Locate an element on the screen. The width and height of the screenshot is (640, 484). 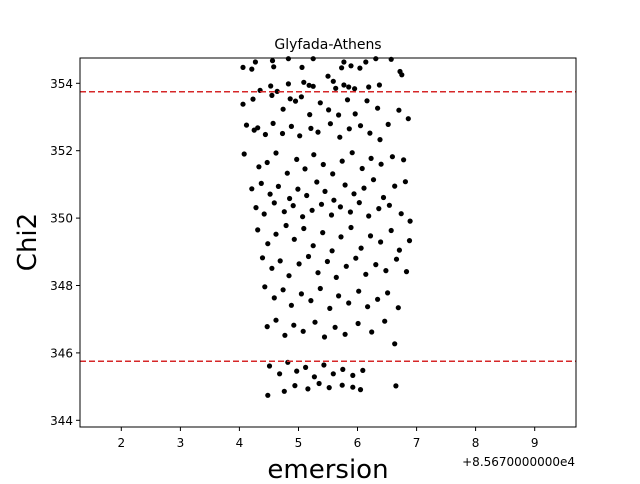
y-tick-label: 344 is located at coordinates (61, 421).